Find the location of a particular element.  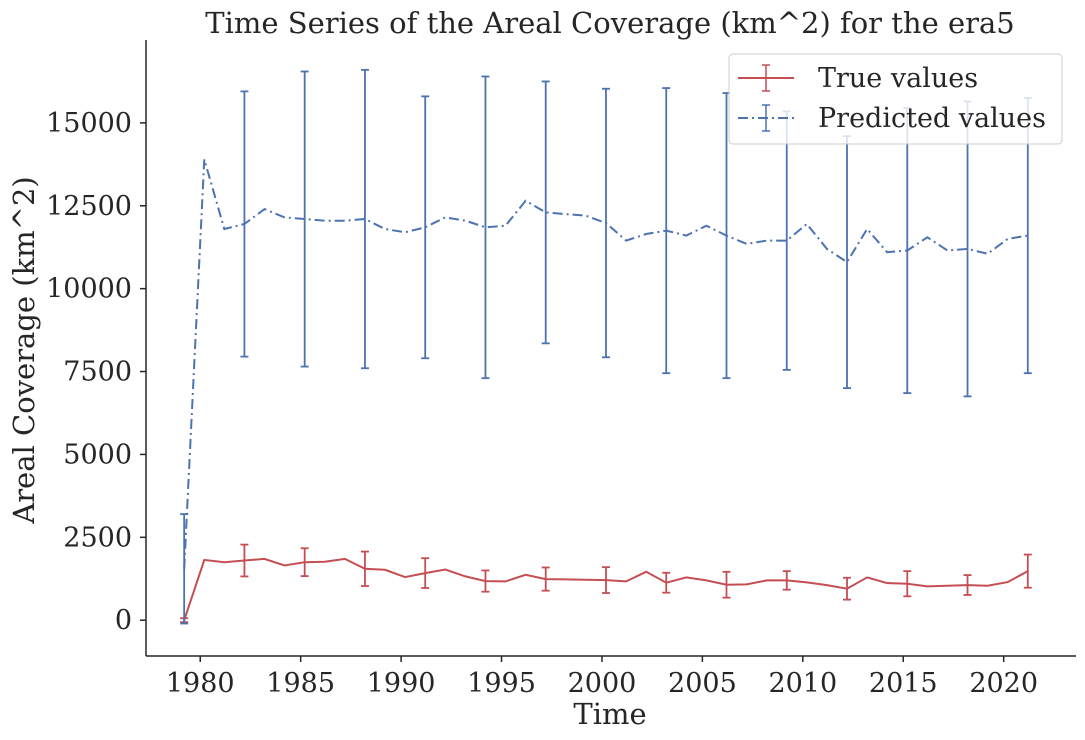

y-tick-label: 10000 is located at coordinates (89, 289).